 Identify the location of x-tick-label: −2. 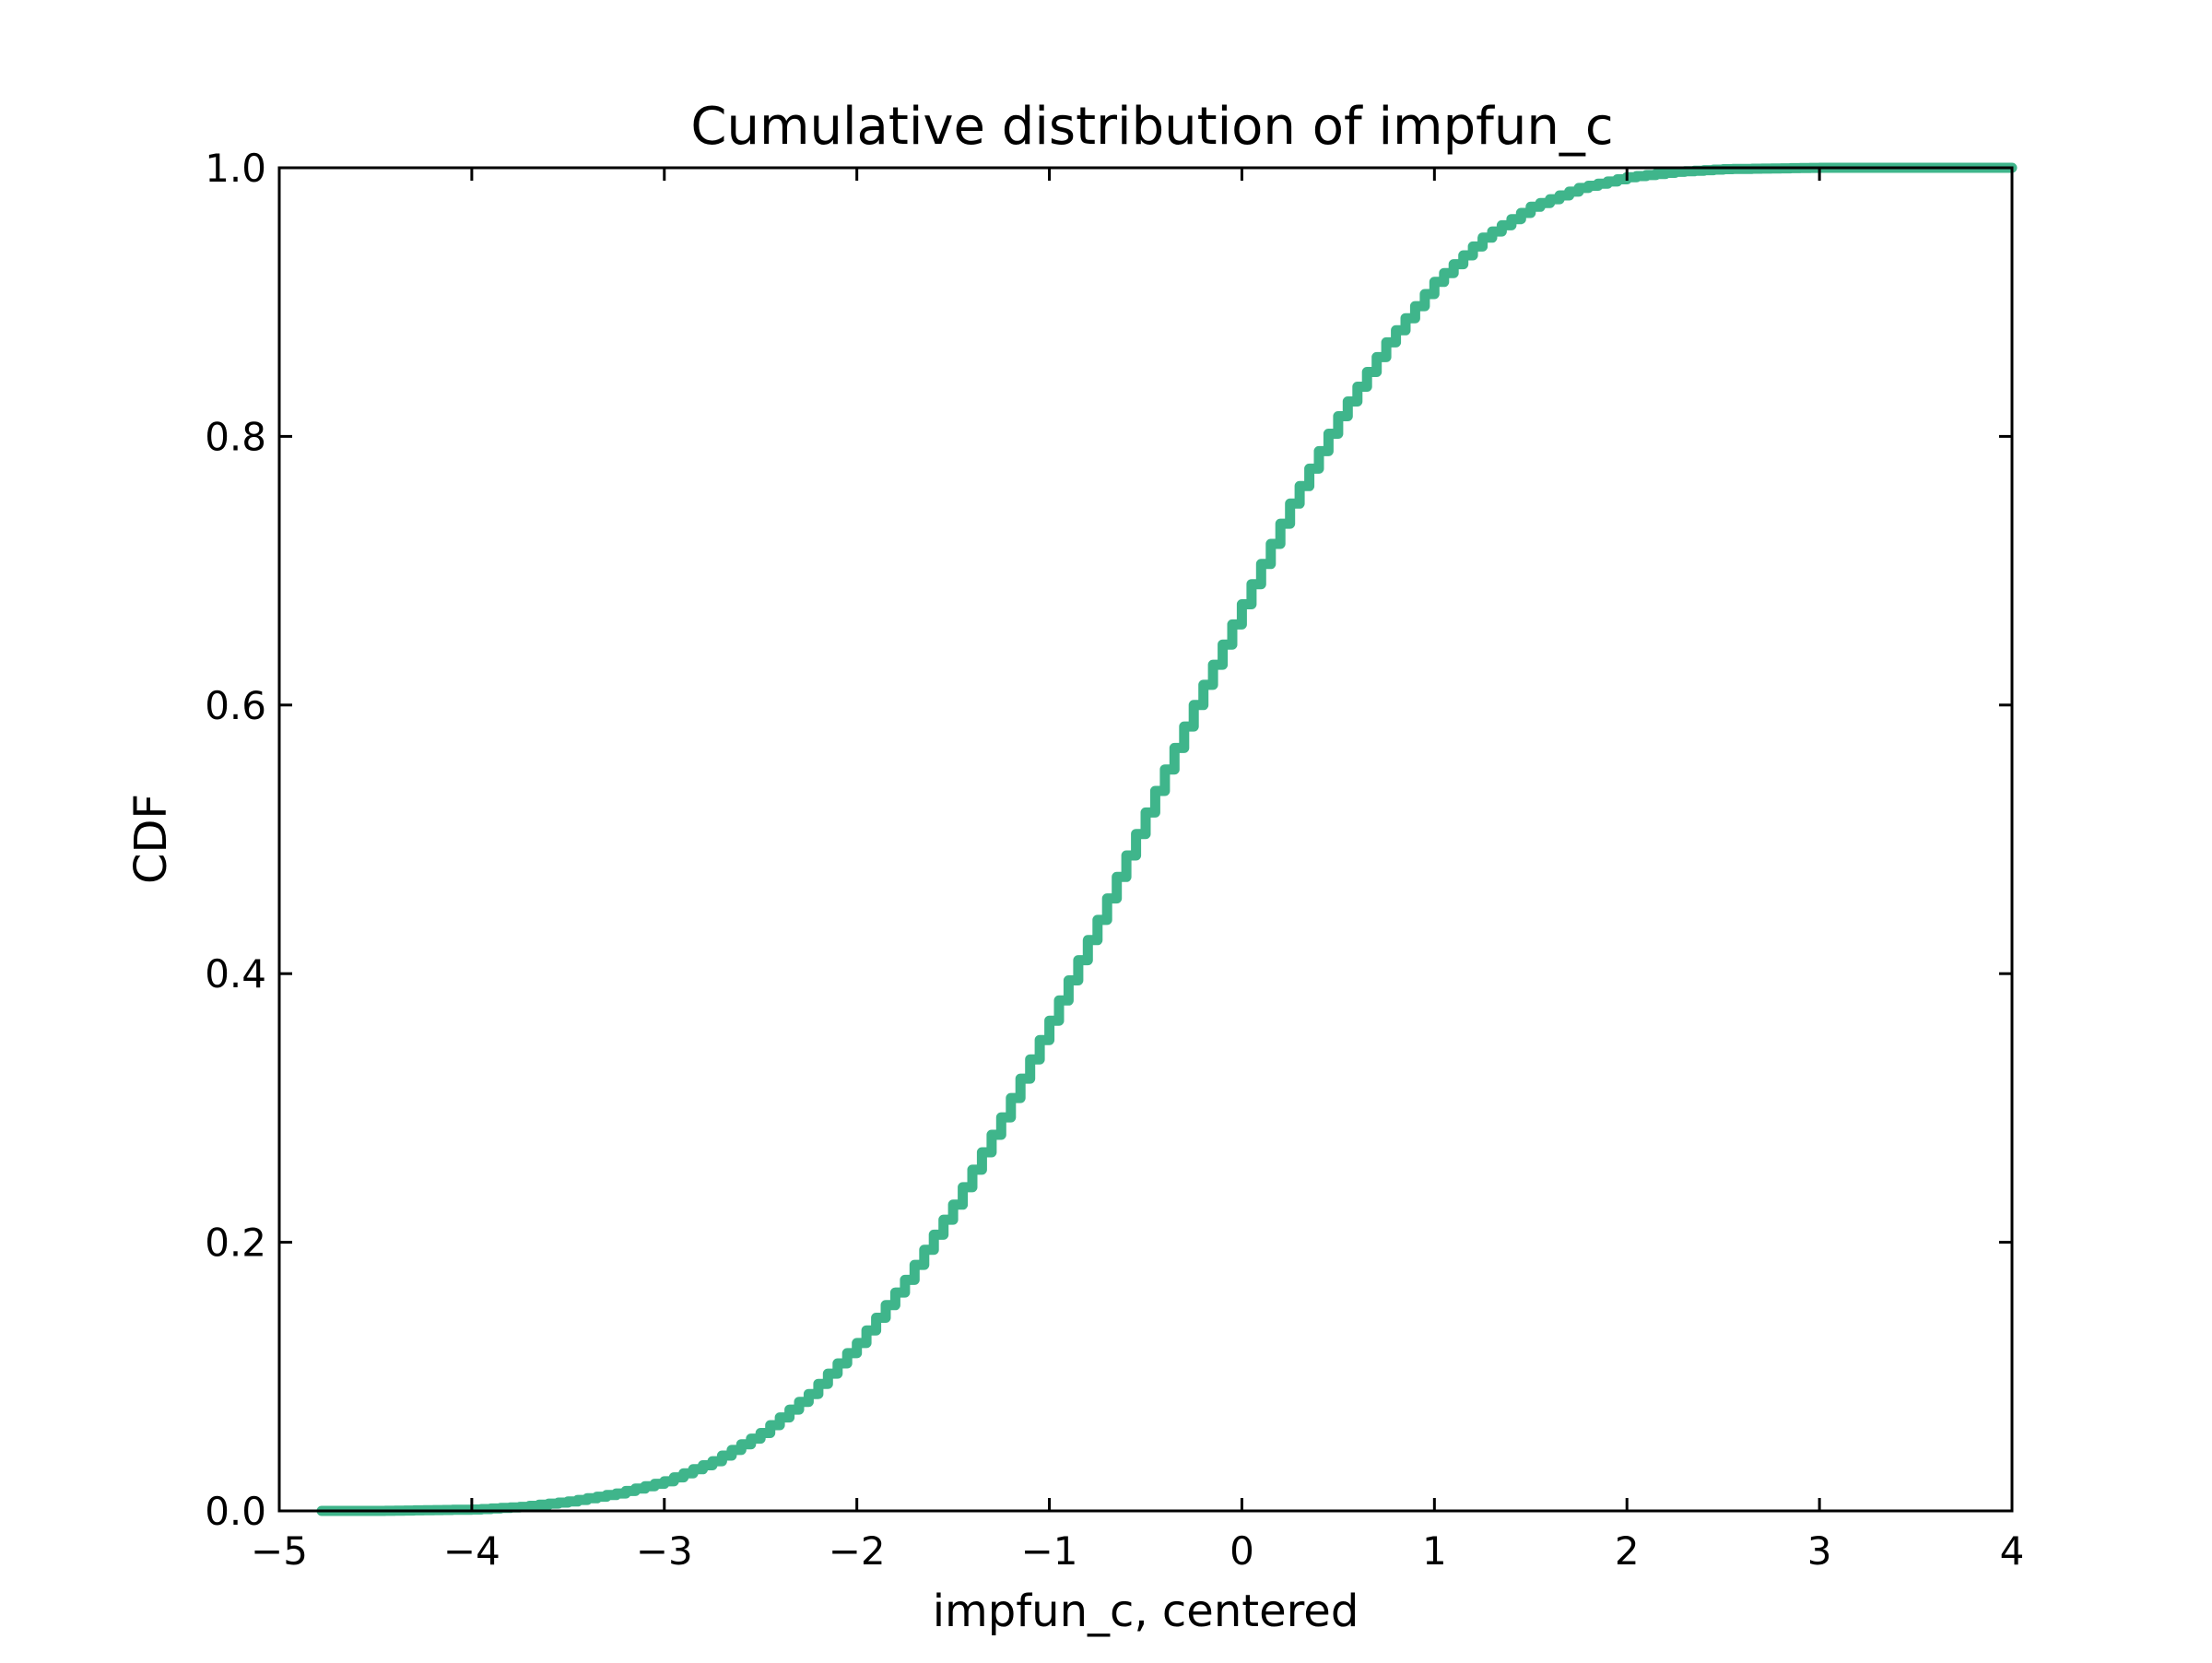
(857, 1551).